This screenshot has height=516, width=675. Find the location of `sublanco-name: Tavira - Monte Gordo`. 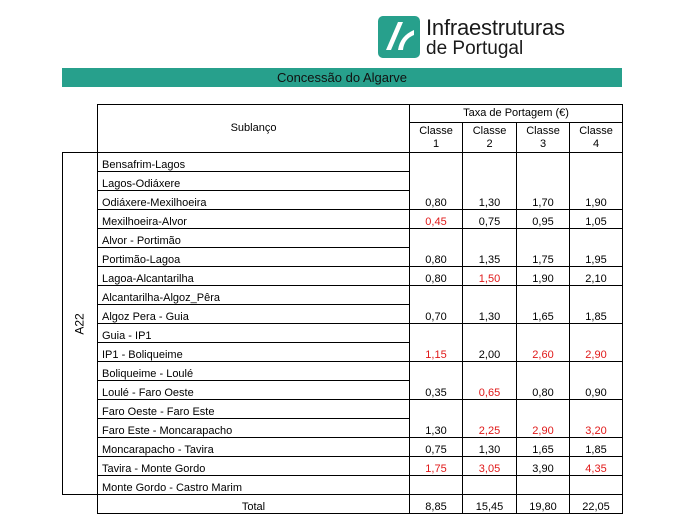

sublanco-name: Tavira - Monte Gordo is located at coordinates (253, 466).